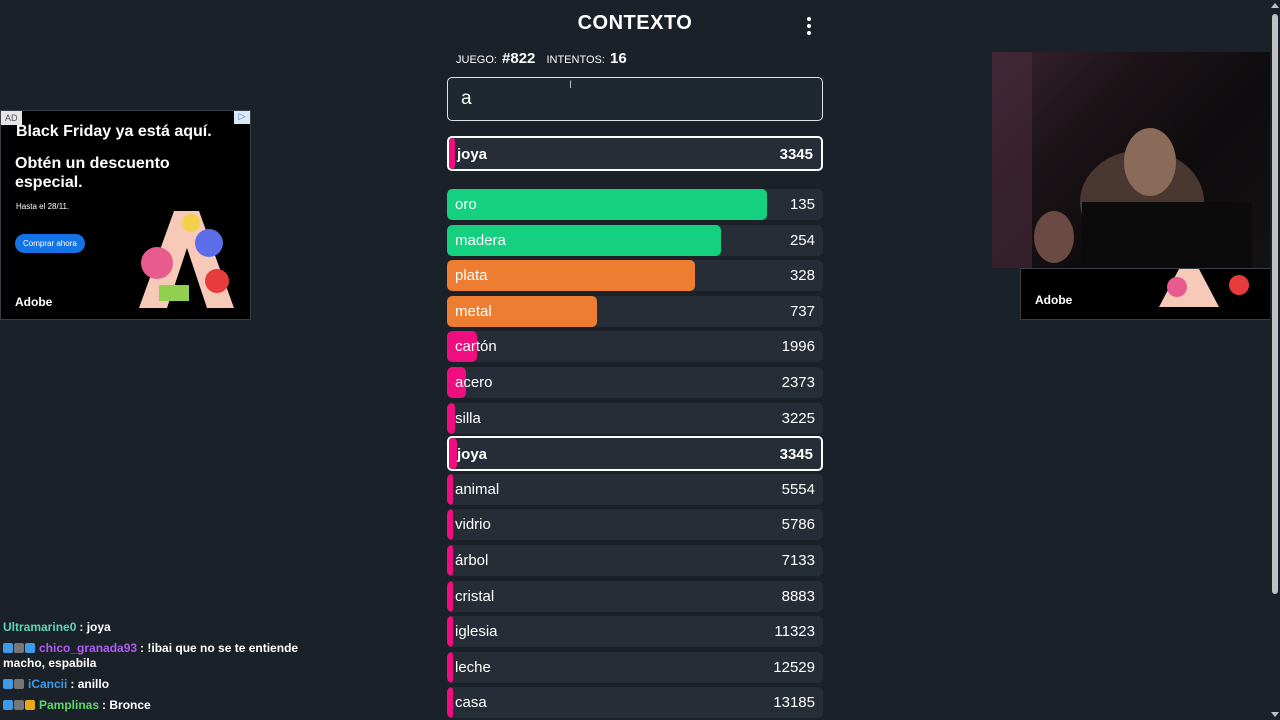  I want to click on webcam-overlay, so click(1136, 160).